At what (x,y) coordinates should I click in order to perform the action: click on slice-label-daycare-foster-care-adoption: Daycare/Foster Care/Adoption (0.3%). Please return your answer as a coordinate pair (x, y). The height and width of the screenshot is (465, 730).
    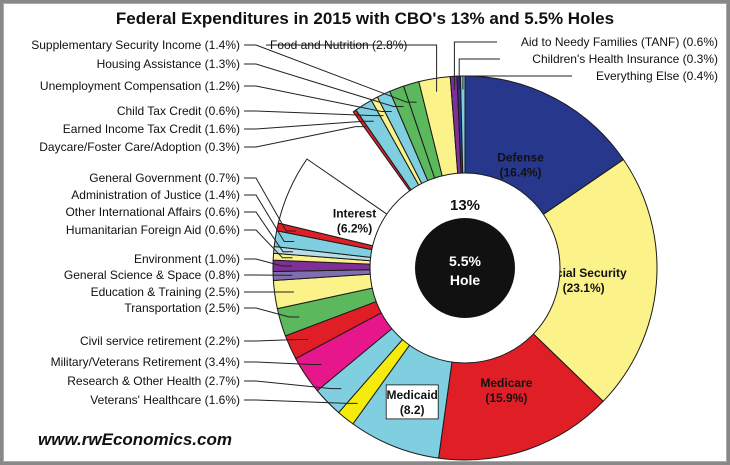
    Looking at the image, I should click on (139, 147).